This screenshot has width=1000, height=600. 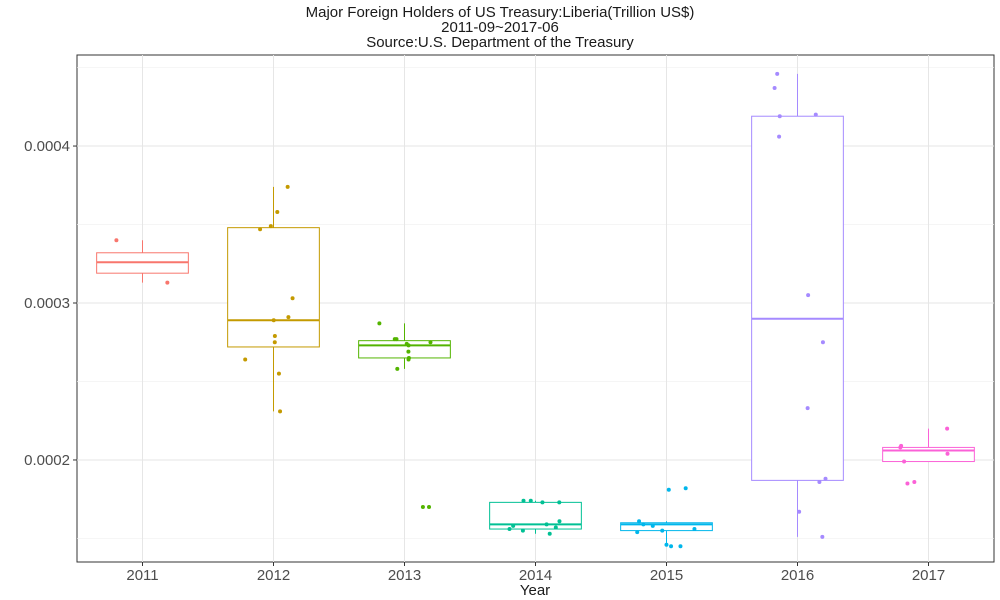 I want to click on points-2011, so click(x=142, y=261).